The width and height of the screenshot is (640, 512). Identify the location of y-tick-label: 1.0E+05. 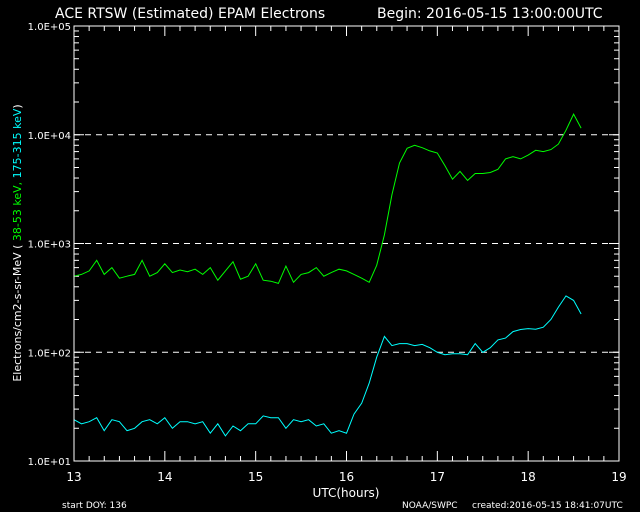
(49, 27).